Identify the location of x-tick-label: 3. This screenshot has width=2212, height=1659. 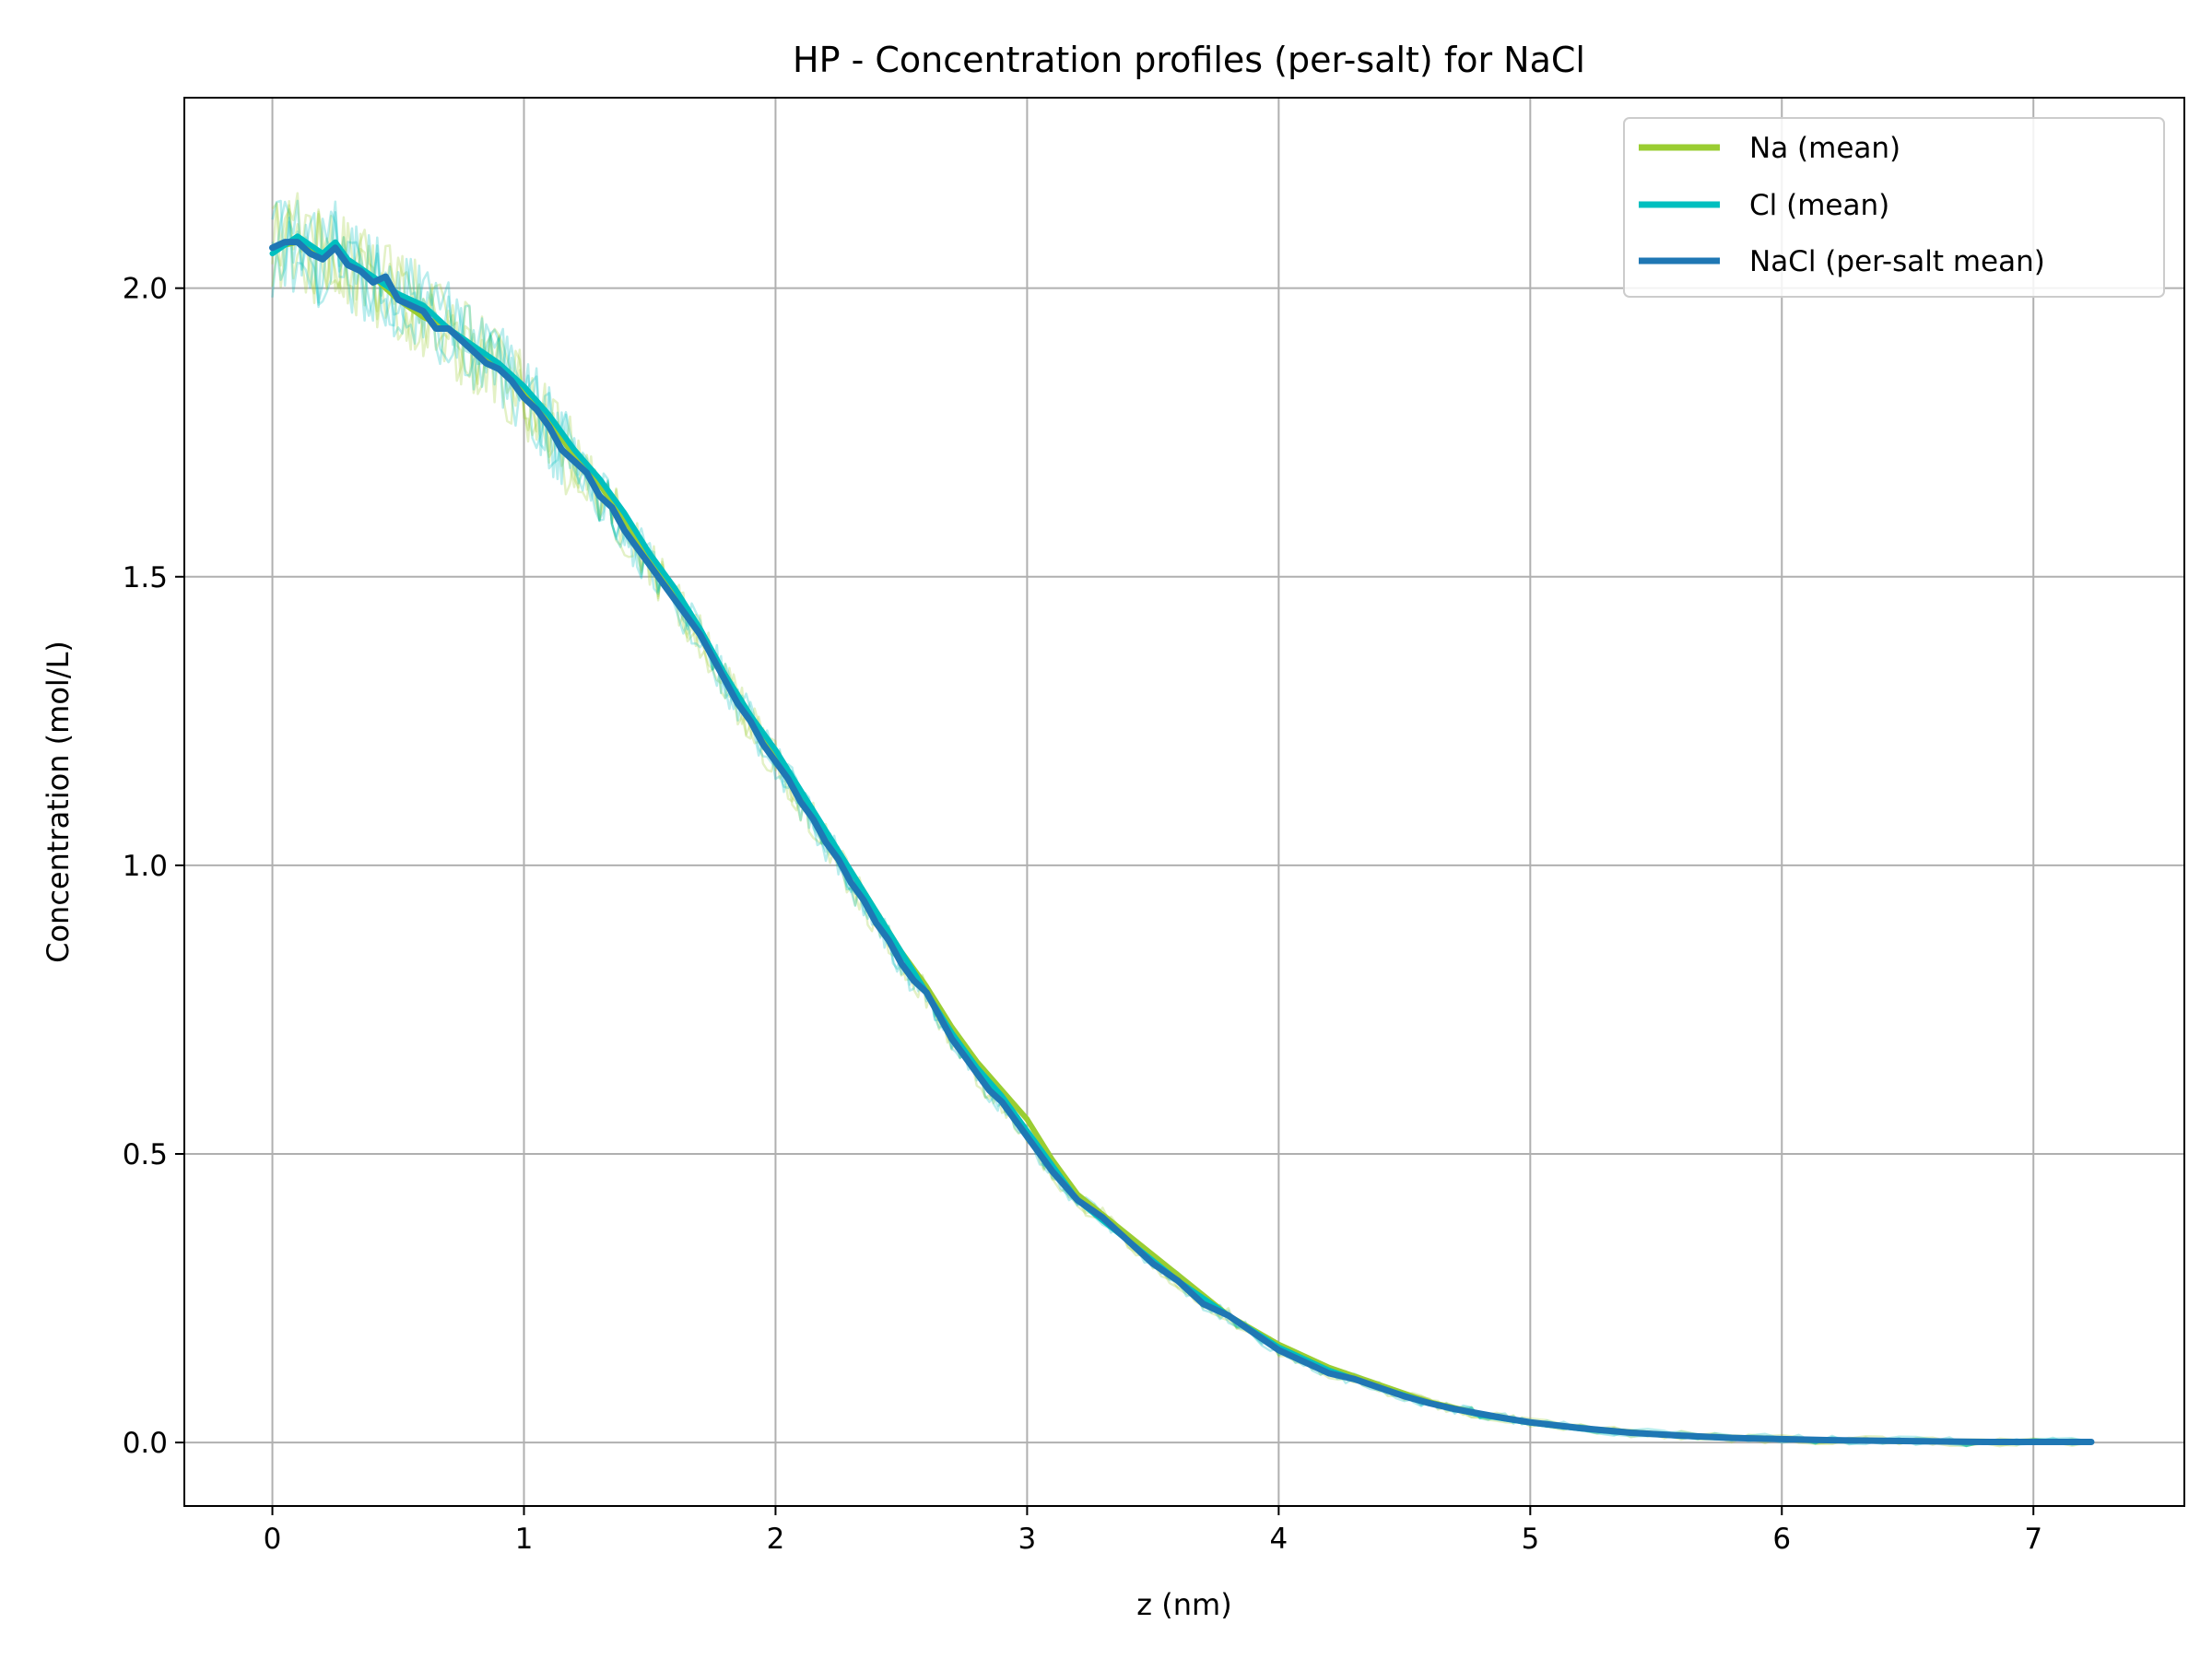
(1027, 1539).